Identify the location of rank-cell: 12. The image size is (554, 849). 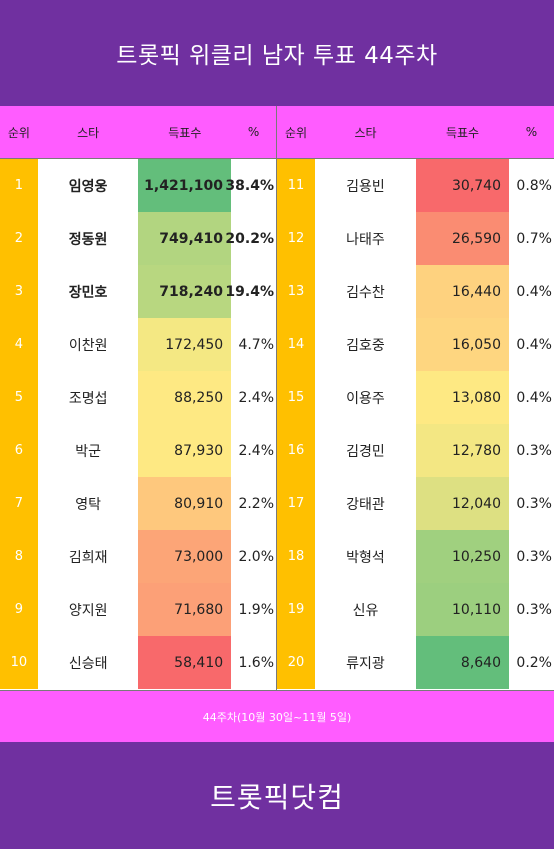
(296, 238).